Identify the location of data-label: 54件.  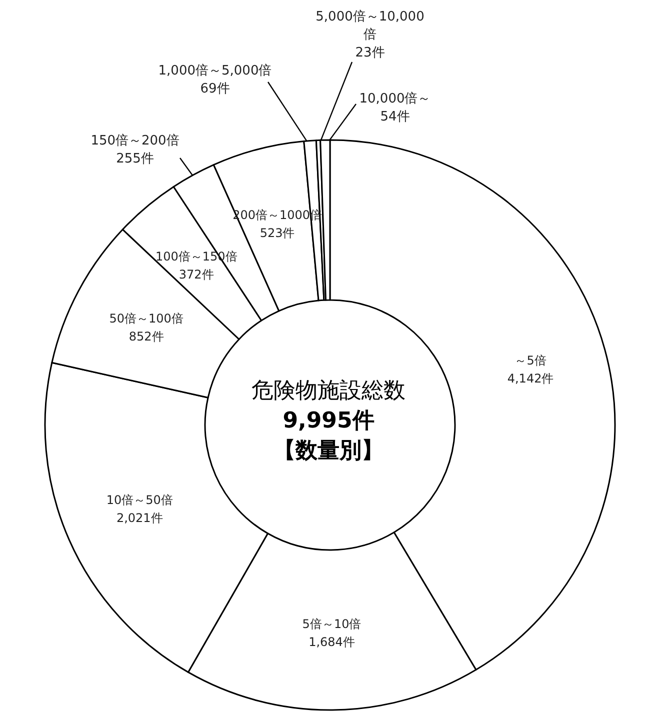
(395, 117).